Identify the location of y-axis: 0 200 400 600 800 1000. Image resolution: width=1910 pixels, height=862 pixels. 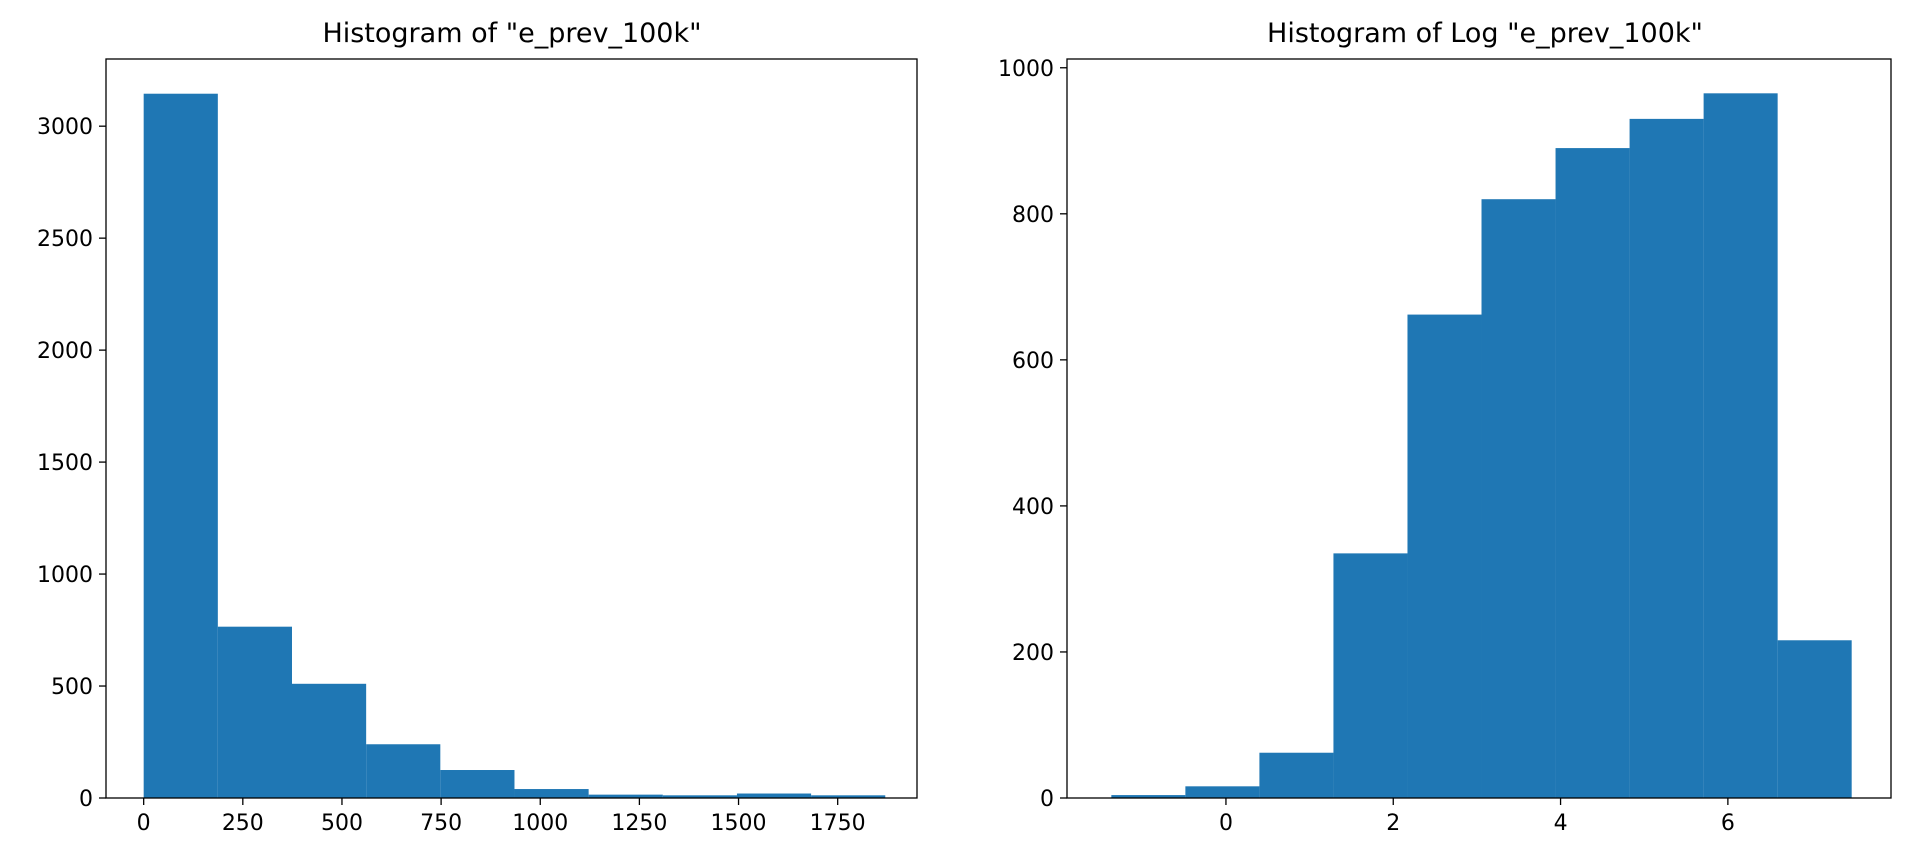
(1032, 434).